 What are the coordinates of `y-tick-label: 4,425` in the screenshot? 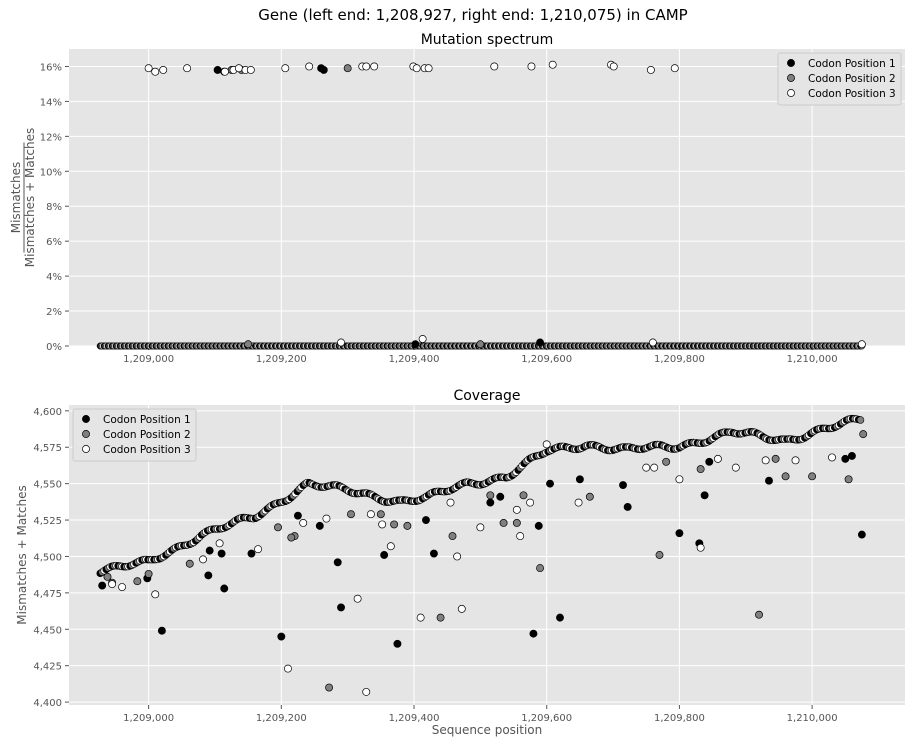 It's located at (47, 667).